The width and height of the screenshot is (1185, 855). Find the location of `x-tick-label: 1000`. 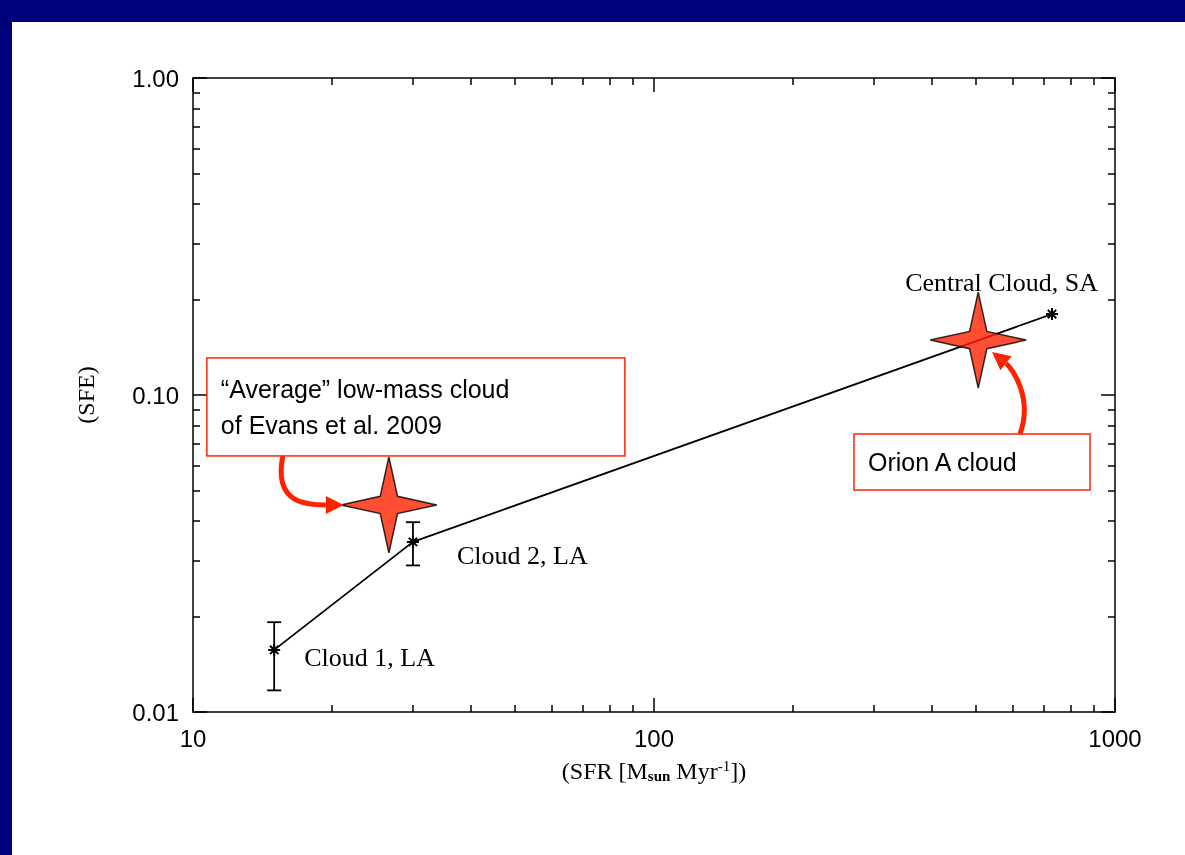

x-tick-label: 1000 is located at coordinates (1115, 738).